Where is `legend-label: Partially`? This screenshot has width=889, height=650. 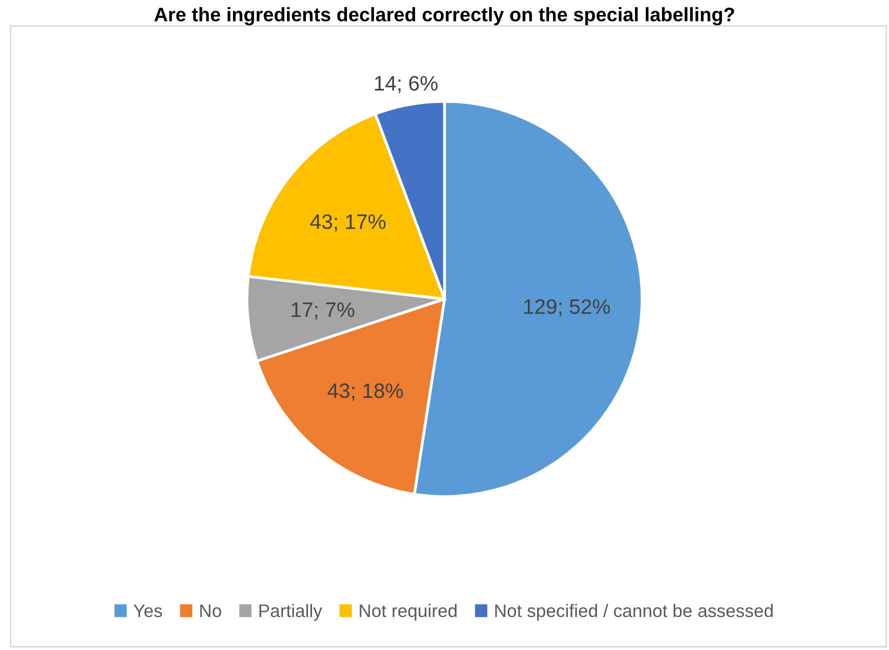
legend-label: Partially is located at coordinates (290, 612).